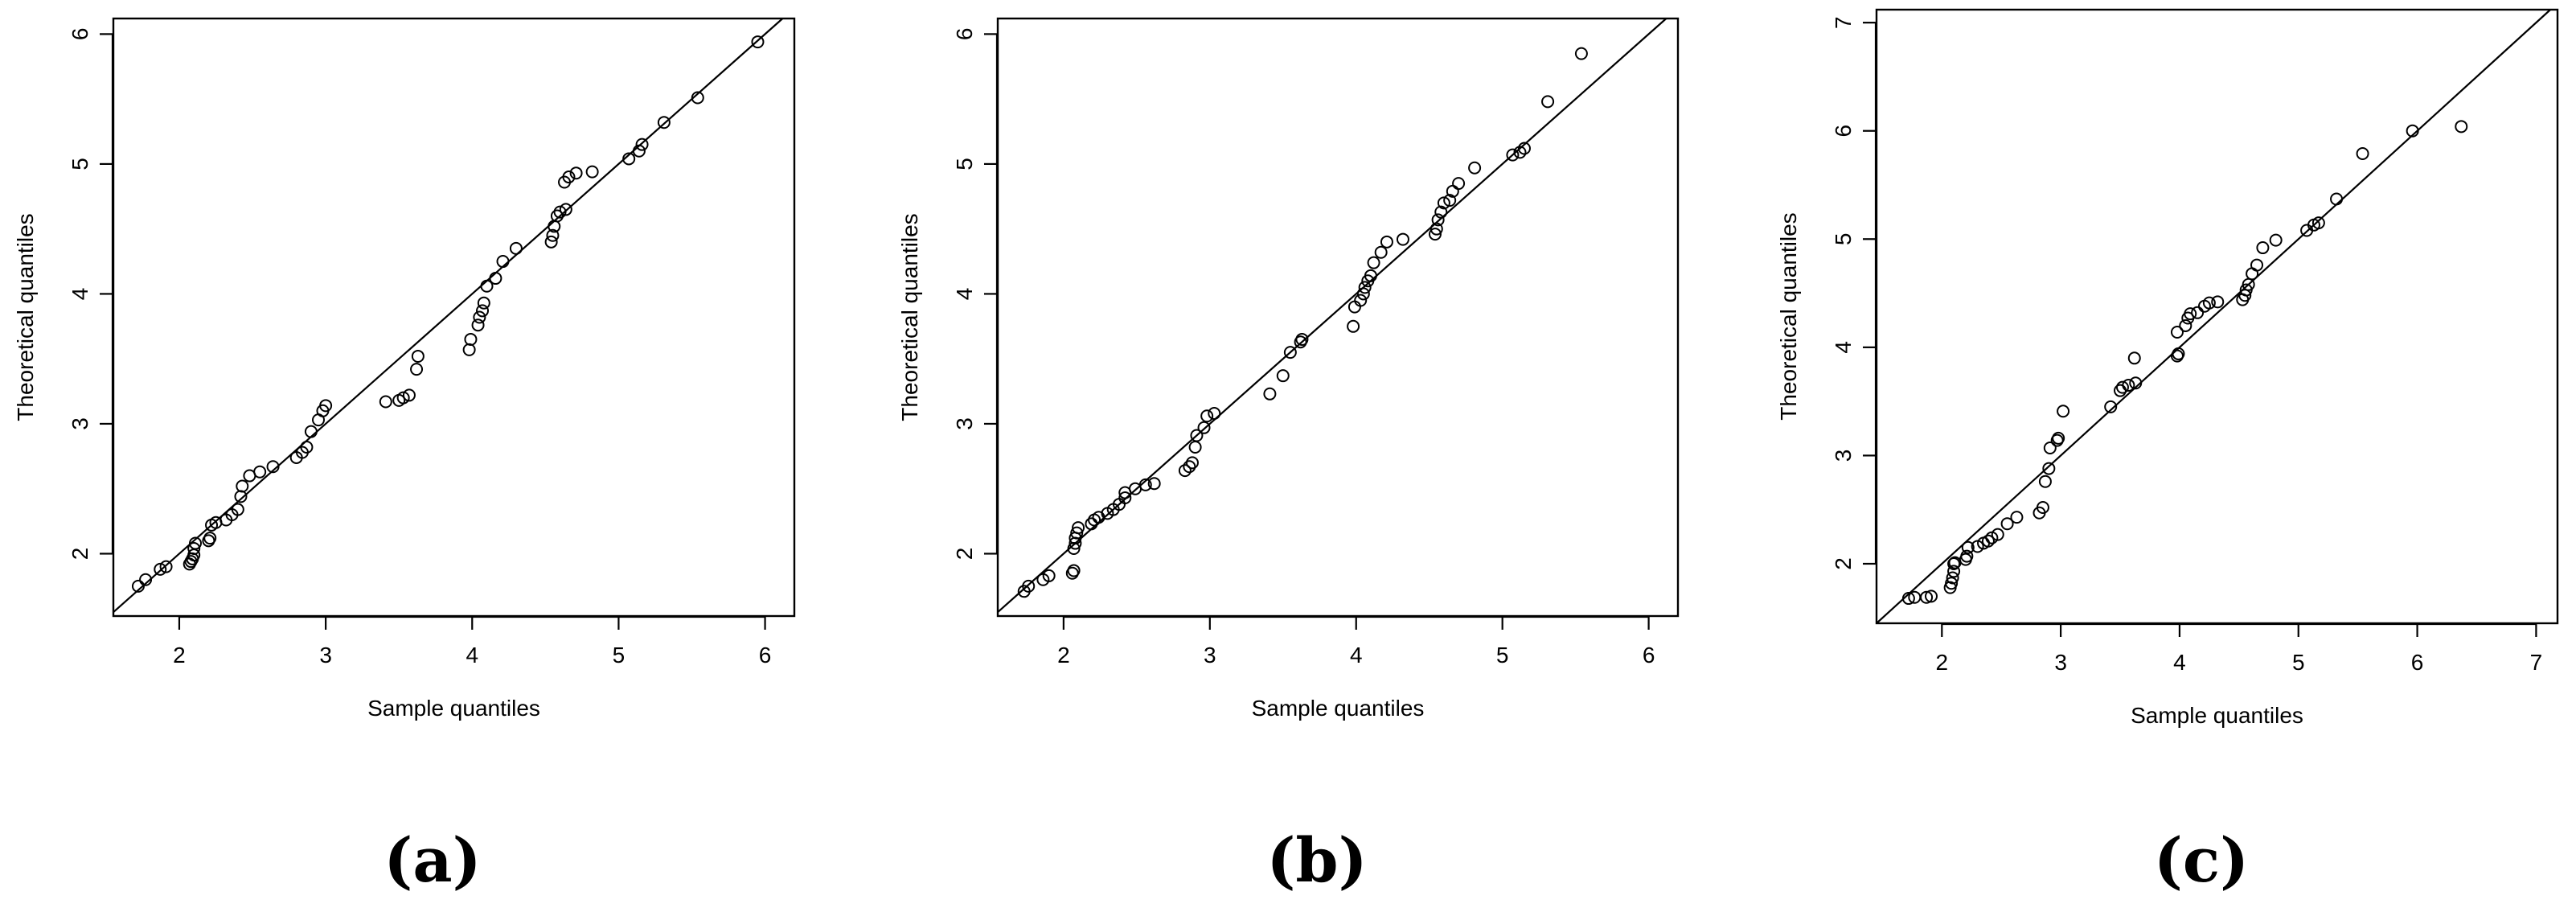  I want to click on x-tick-label: 7, so click(2536, 662).